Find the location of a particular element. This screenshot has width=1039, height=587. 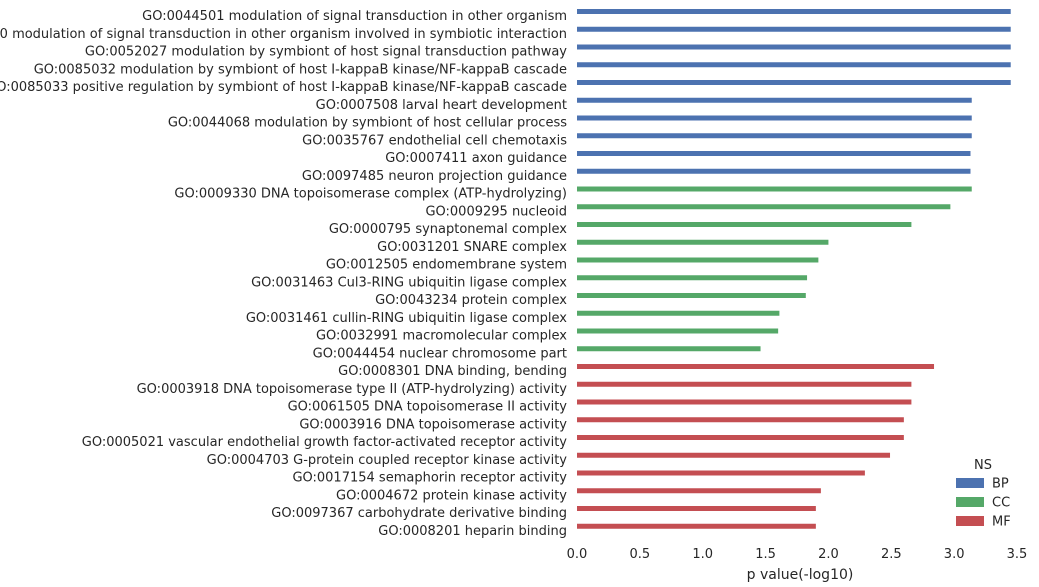

x-tick-label: 0.0 is located at coordinates (577, 554).